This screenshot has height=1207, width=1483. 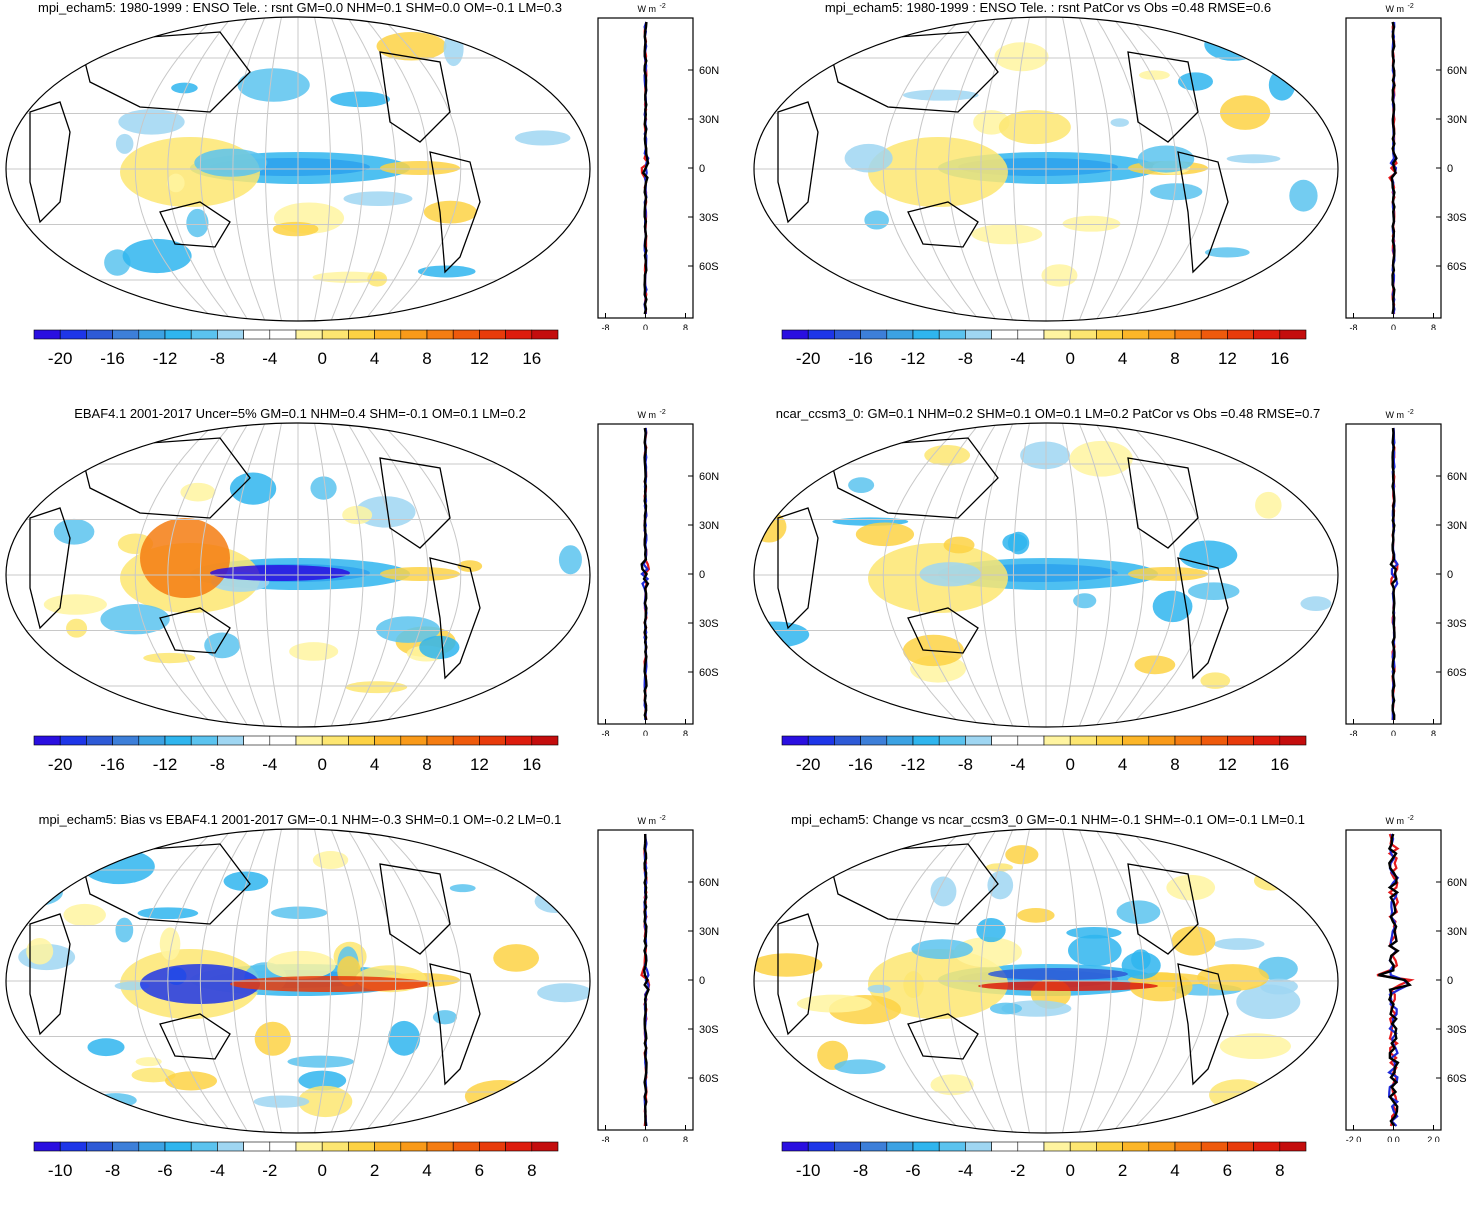 What do you see at coordinates (60, 764) in the screenshot?
I see `colorbar-label: -20` at bounding box center [60, 764].